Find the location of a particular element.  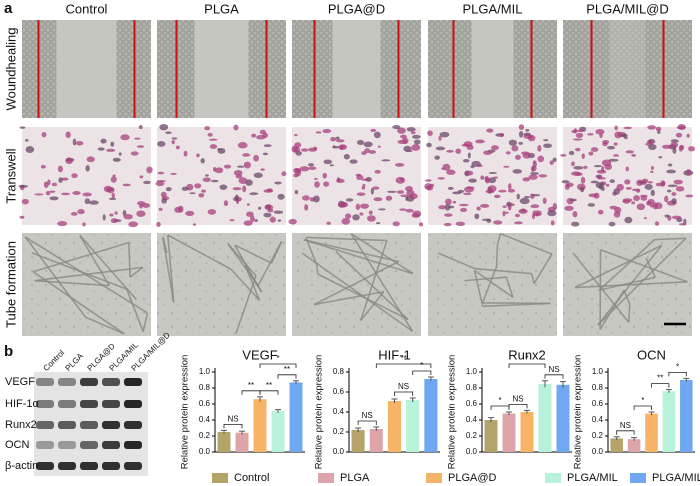

significance-label: ** is located at coordinates (251, 385).